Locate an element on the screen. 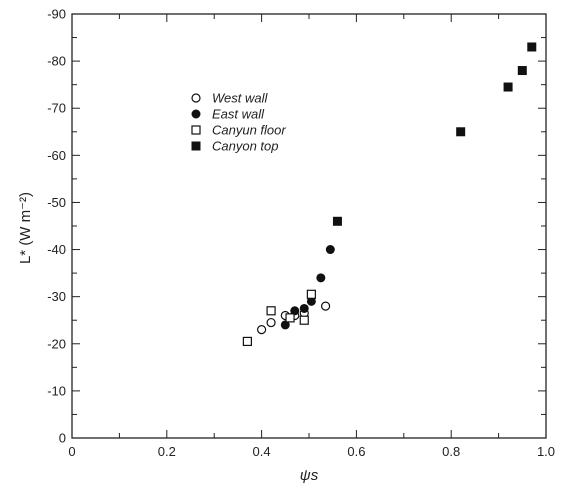 This screenshot has width=571, height=486. y-tick-label: 0 is located at coordinates (62, 438).